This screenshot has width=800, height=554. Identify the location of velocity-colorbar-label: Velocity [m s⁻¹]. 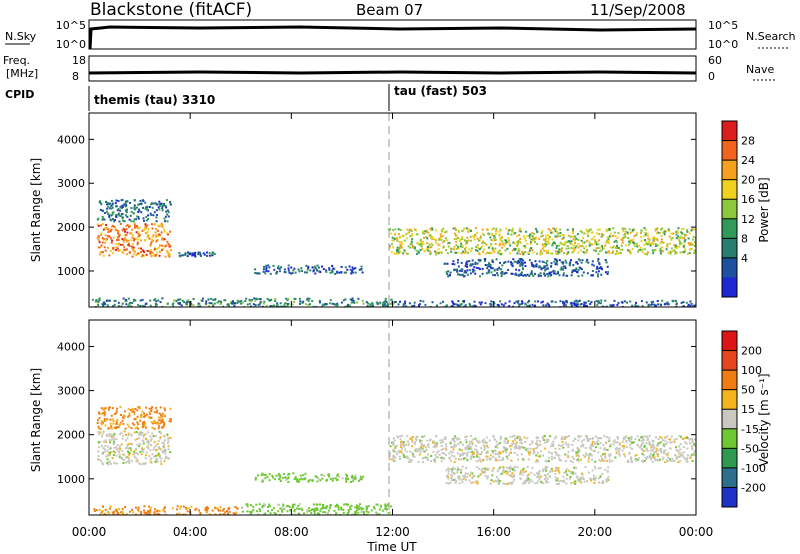
(764, 419).